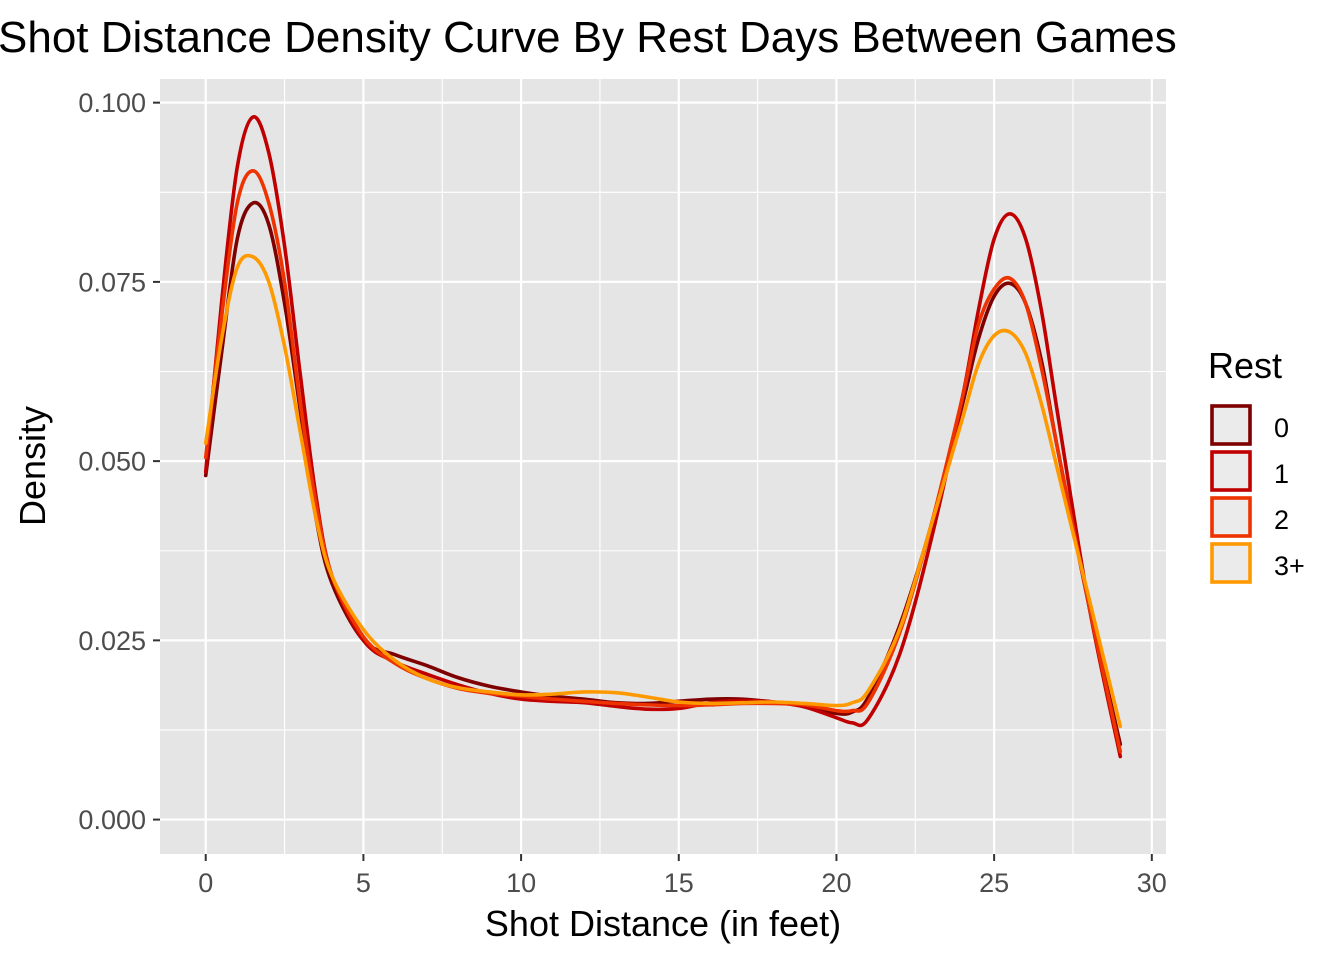 Image resolution: width=1344 pixels, height=960 pixels. Describe the element at coordinates (1256, 464) in the screenshot. I see `legend: Rest 0 1 2 3+` at that location.